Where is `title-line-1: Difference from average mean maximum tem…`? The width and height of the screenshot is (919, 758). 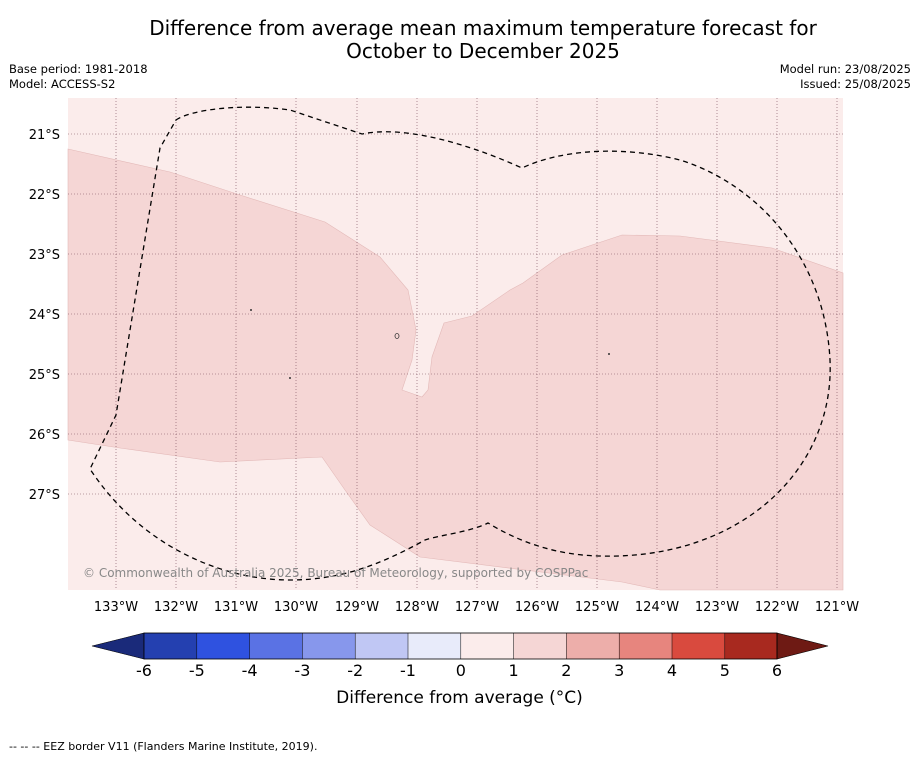
title-line-1: Difference from average mean maximum tem… is located at coordinates (483, 28).